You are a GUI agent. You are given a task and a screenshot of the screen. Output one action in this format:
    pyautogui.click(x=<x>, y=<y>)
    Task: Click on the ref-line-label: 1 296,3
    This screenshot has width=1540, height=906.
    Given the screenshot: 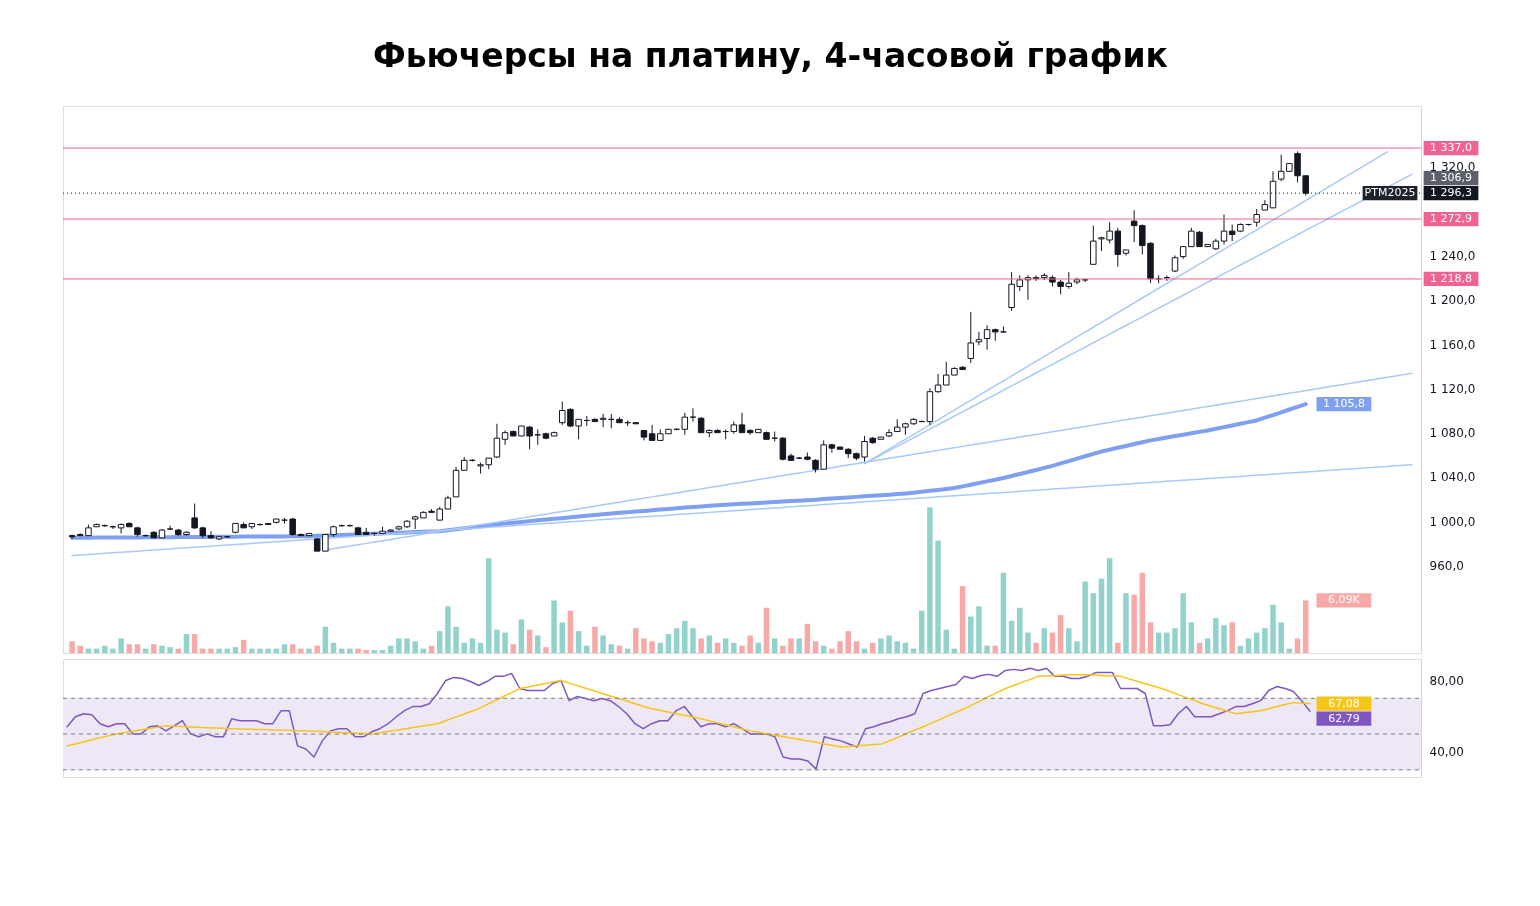 What is the action you would take?
    pyautogui.click(x=1451, y=193)
    